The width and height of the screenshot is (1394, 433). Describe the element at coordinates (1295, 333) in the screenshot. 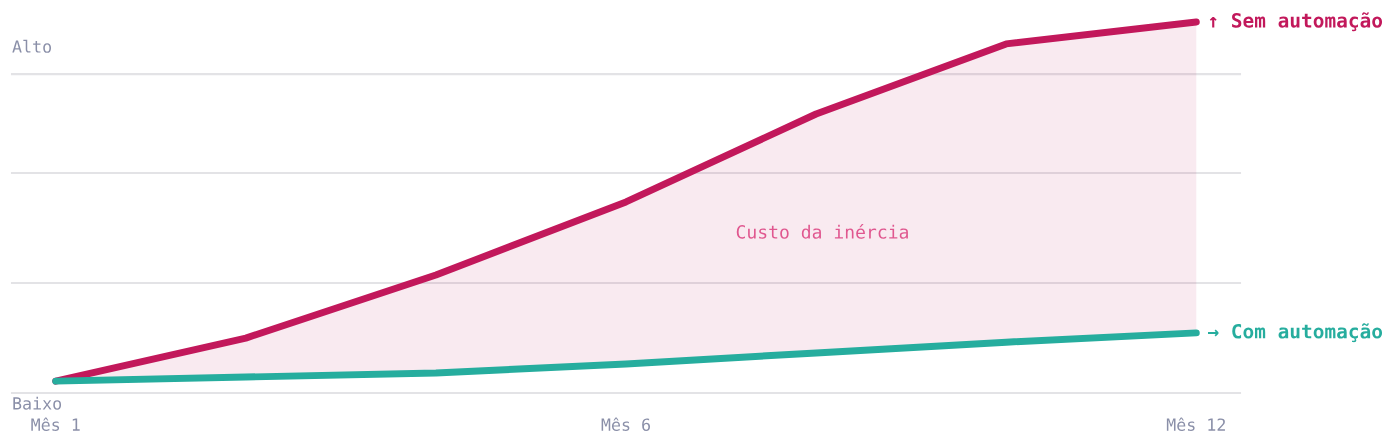

I see `series-label: → Com automação` at that location.